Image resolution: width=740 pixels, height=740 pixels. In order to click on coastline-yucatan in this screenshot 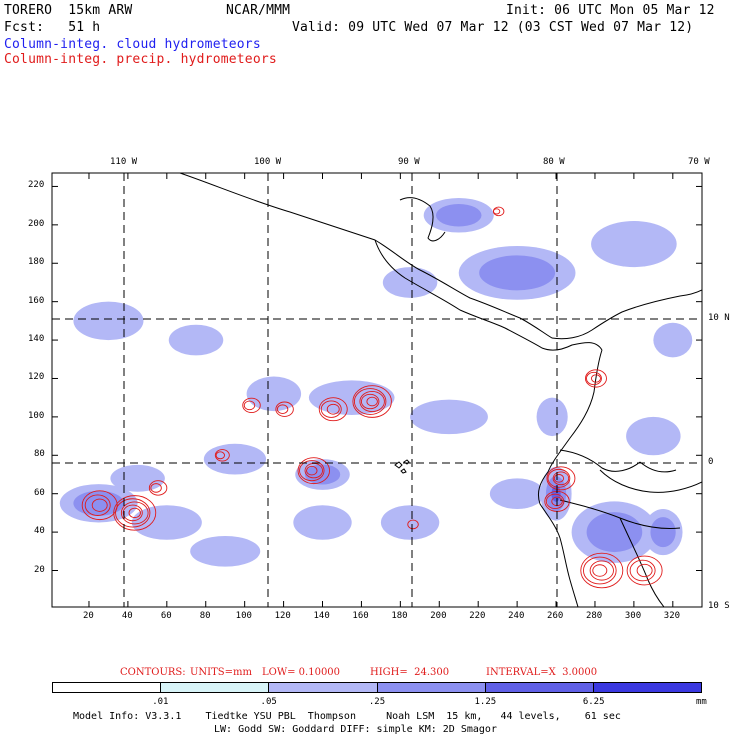, I will do `click(422, 219)`.